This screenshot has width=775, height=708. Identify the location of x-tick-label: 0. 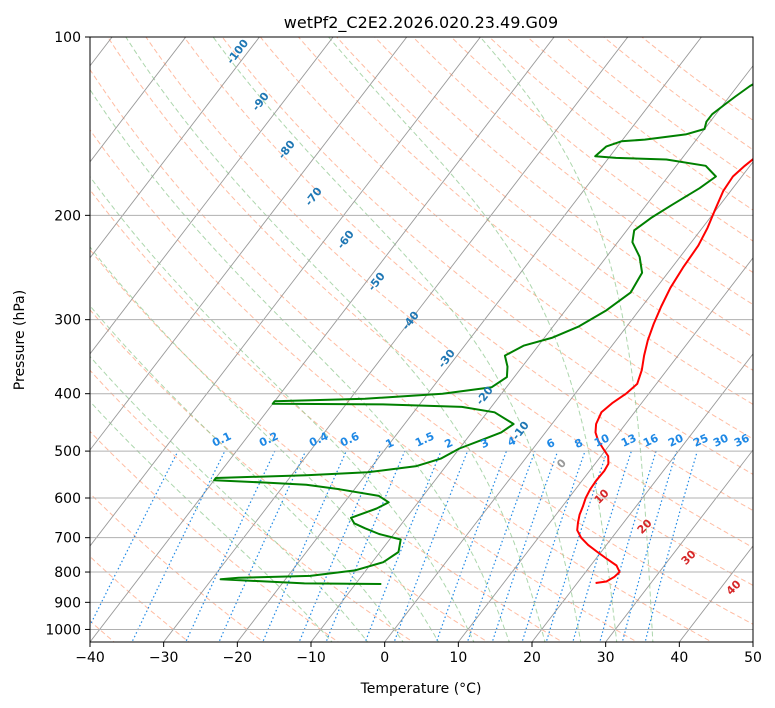
(384, 658).